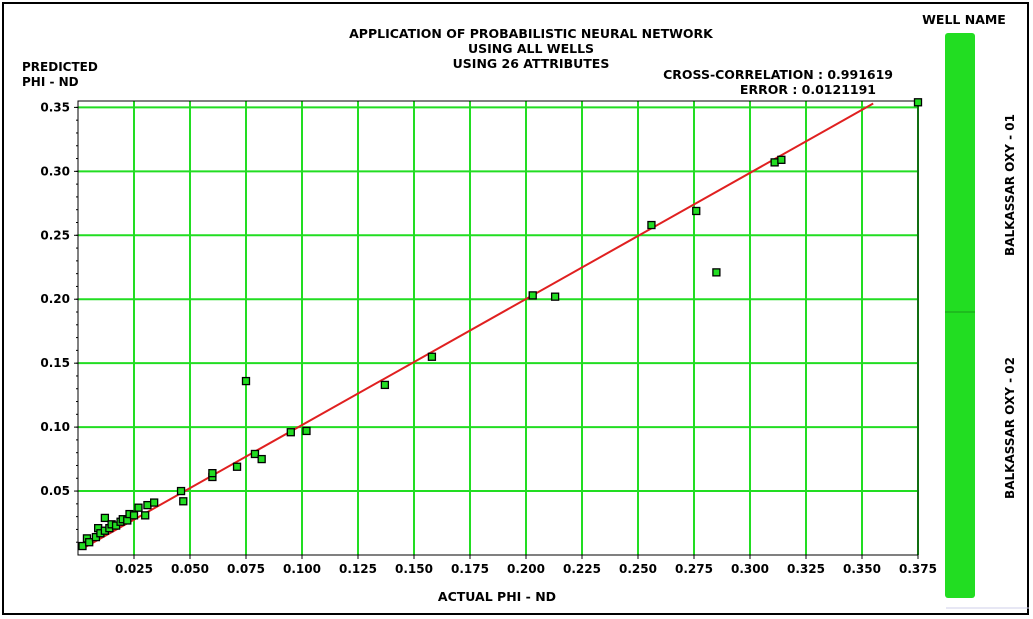 Image resolution: width=1033 pixels, height=619 pixels. What do you see at coordinates (55, 363) in the screenshot?
I see `y-tick-label: 0.15` at bounding box center [55, 363].